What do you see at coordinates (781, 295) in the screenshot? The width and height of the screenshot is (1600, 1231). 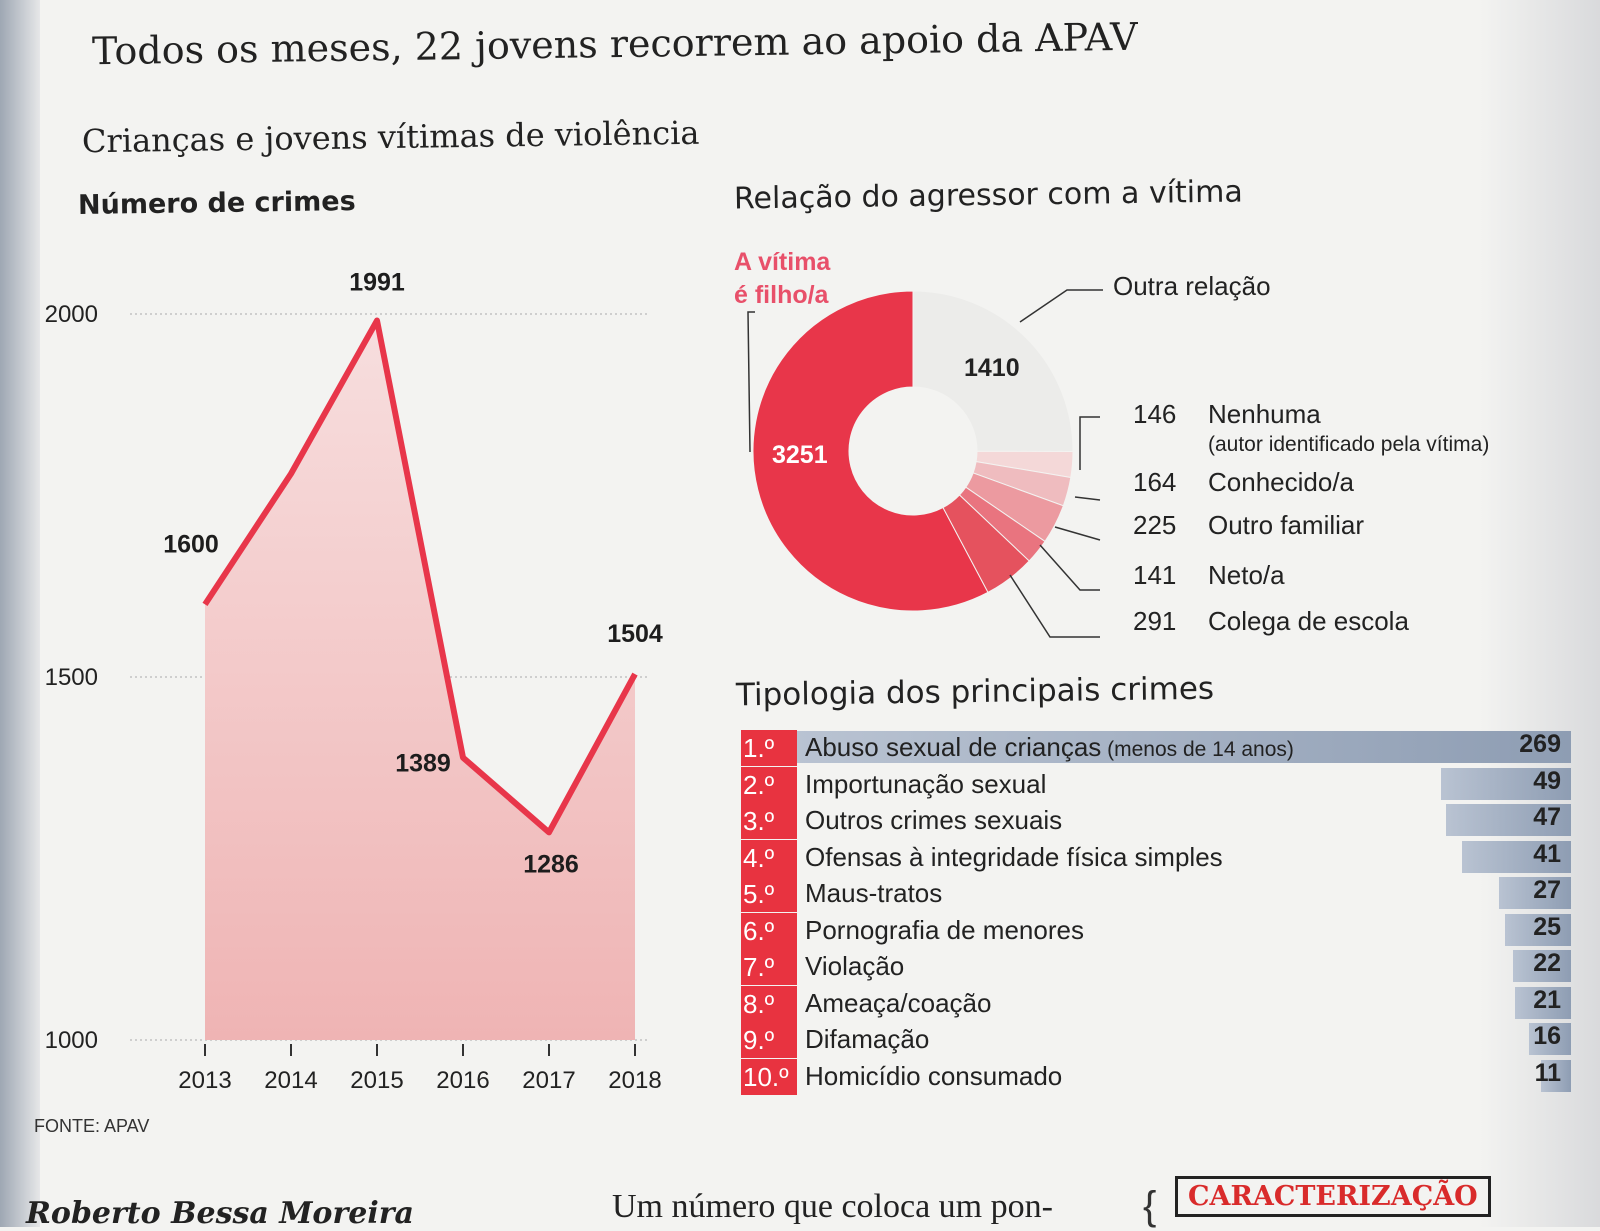 I see `victim-label-line: é filho/a` at bounding box center [781, 295].